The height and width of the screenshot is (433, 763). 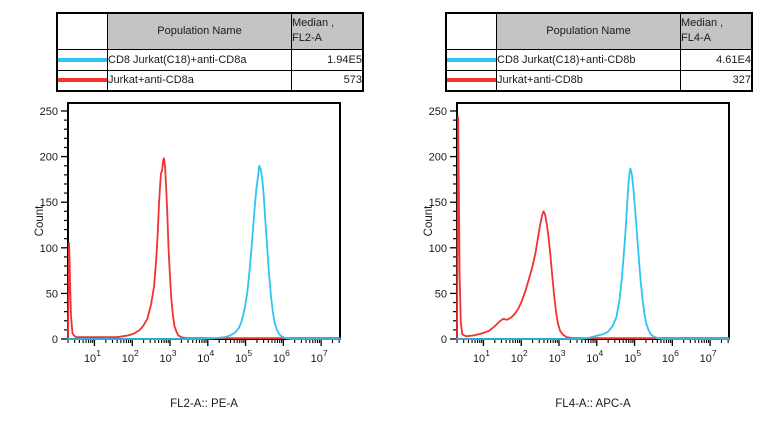 What do you see at coordinates (307, 38) in the screenshot?
I see `legend-header-median-line2: FL2-A` at bounding box center [307, 38].